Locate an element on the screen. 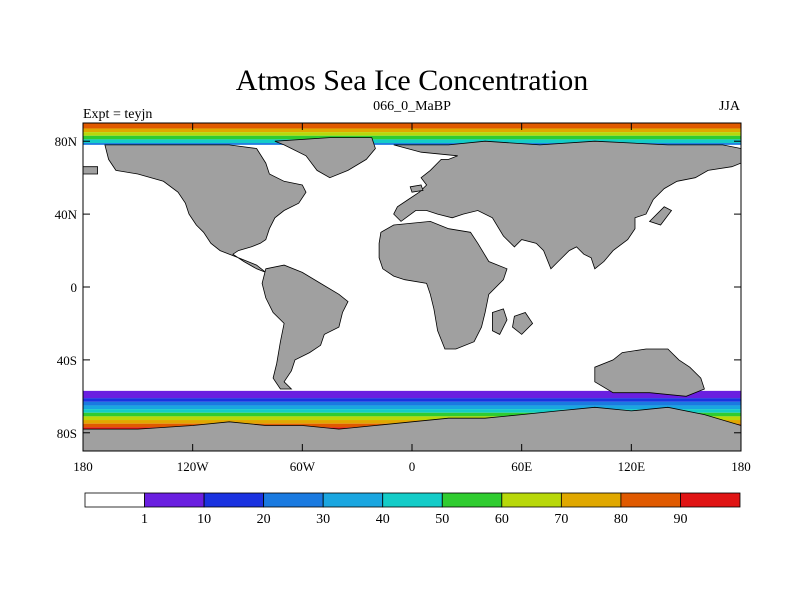 This screenshot has width=800, height=600. land-north-america is located at coordinates (205, 208).